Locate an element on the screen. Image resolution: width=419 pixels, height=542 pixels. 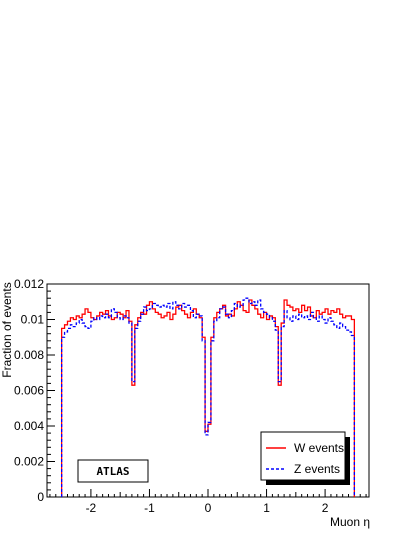
atlas-label-box: ATLAS is located at coordinates (113, 471).